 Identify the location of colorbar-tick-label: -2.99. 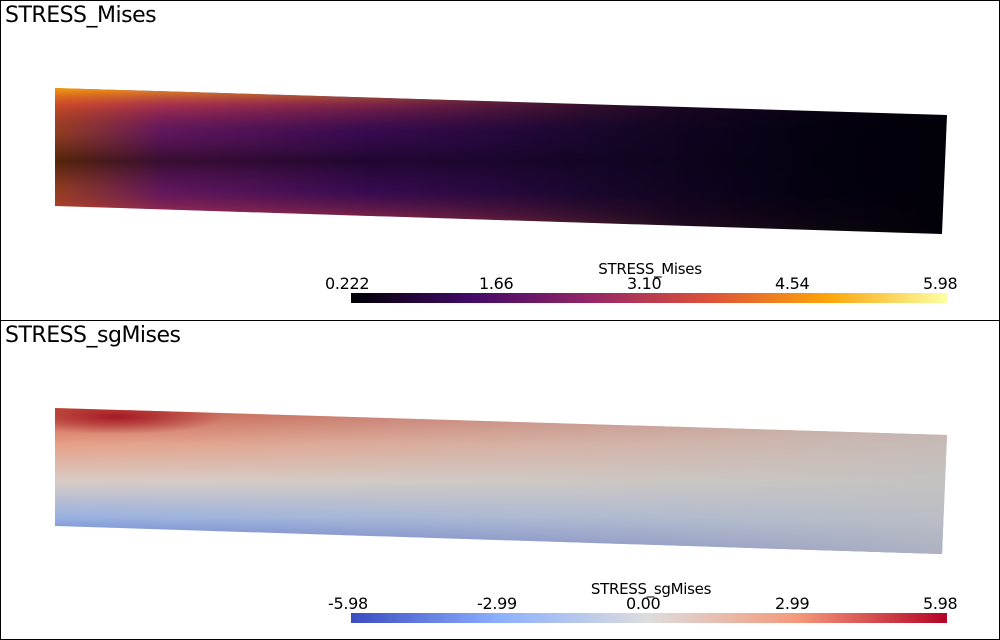
(497, 603).